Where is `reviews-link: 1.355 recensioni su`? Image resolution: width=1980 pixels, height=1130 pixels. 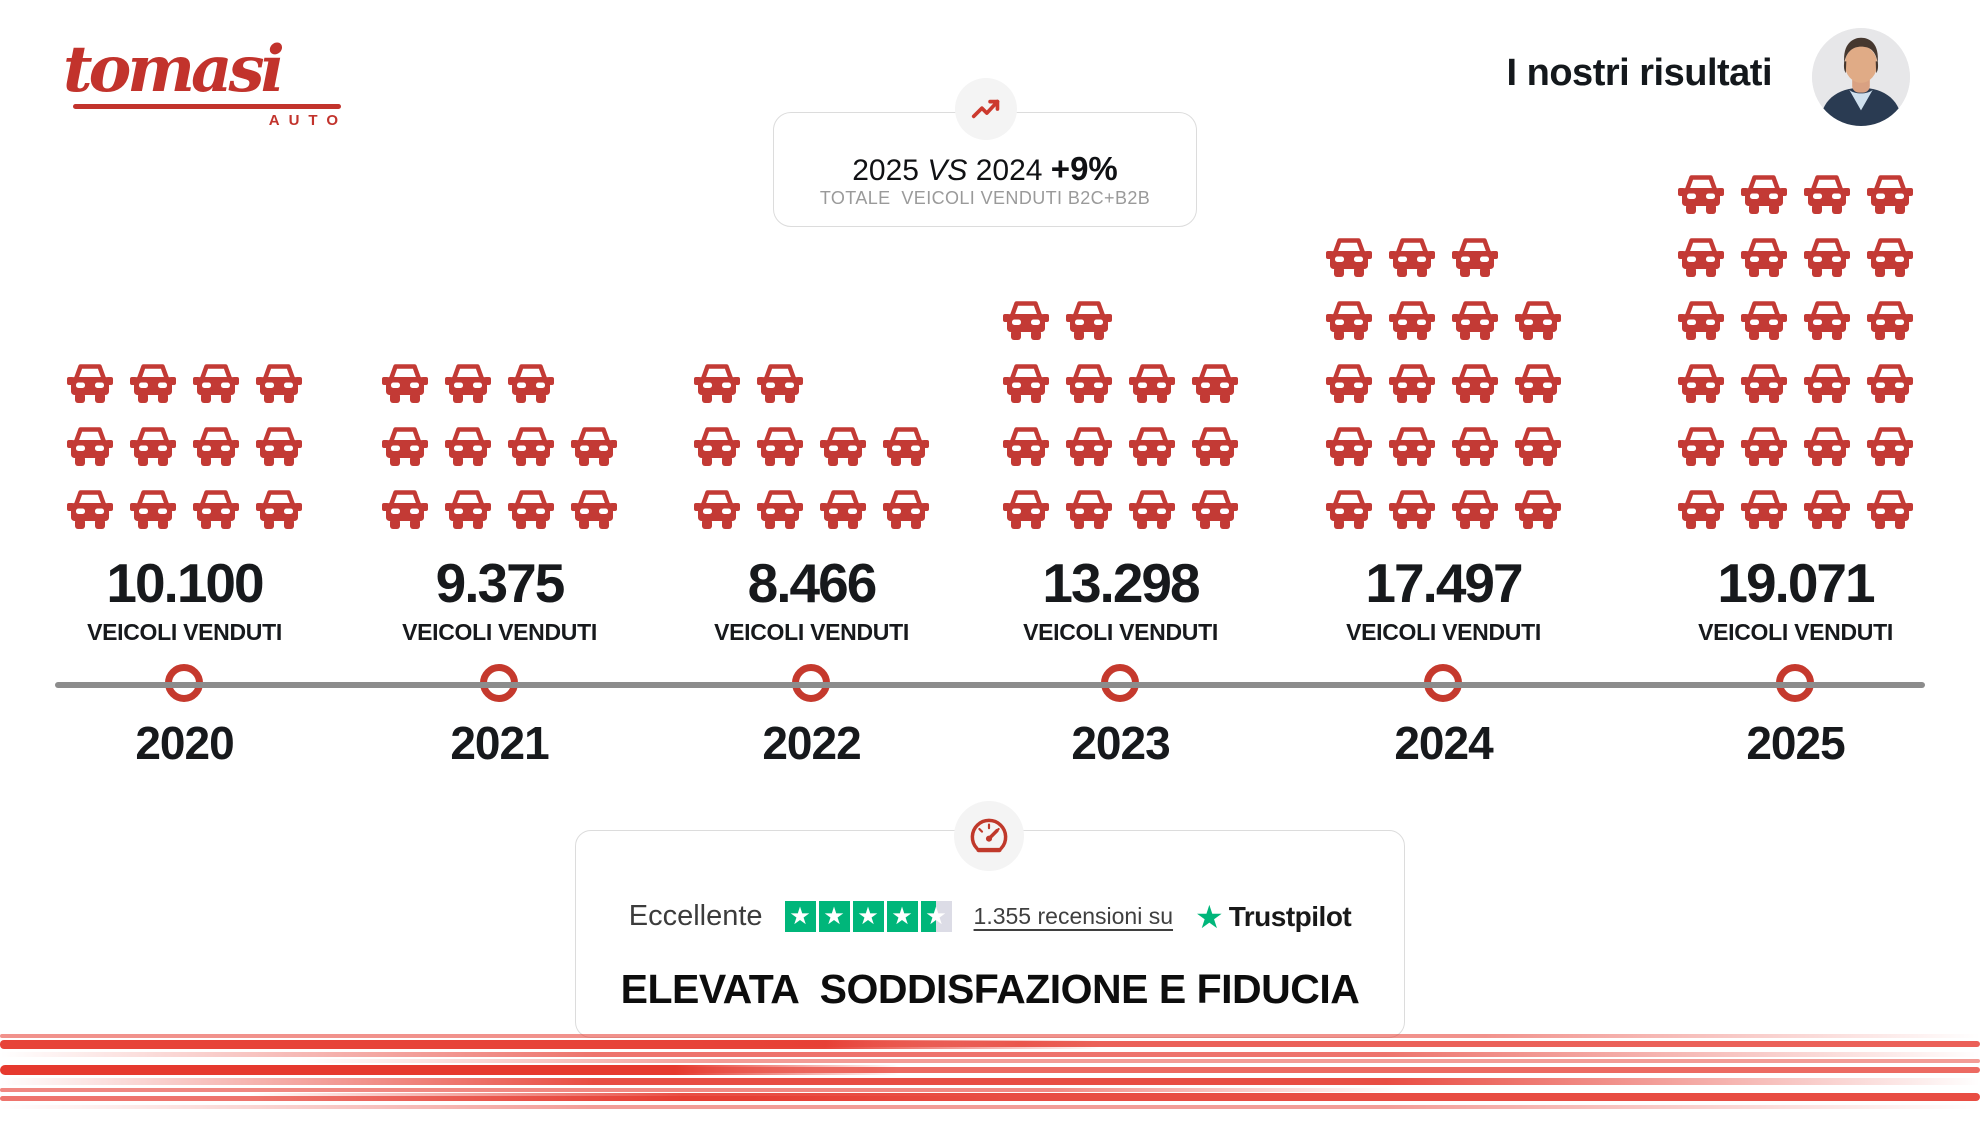
reviews-link: 1.355 recensioni su is located at coordinates (1073, 916).